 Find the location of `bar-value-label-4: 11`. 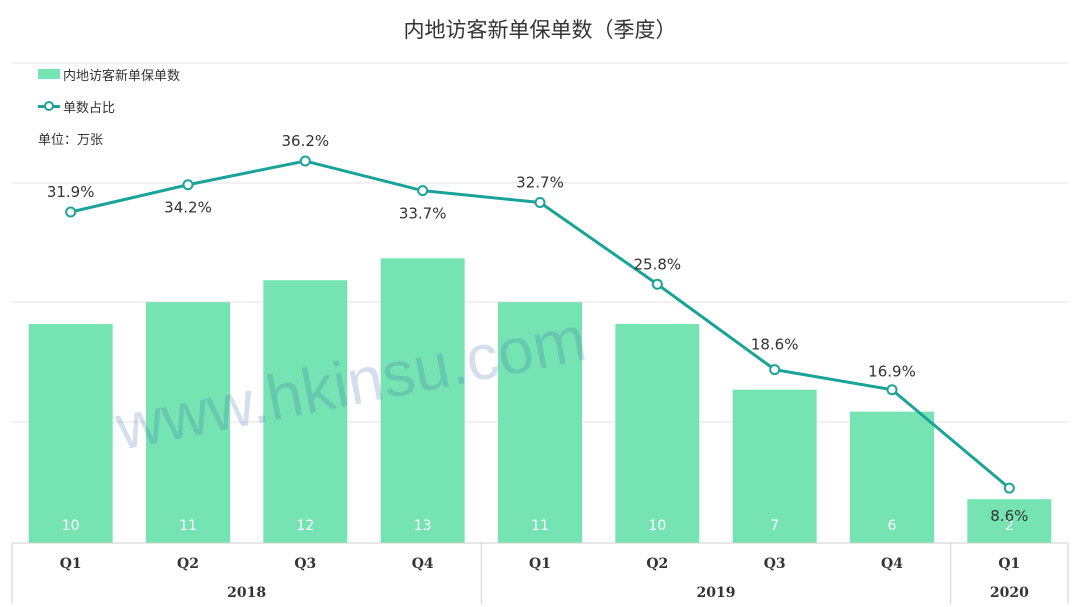

bar-value-label-4: 11 is located at coordinates (540, 526).